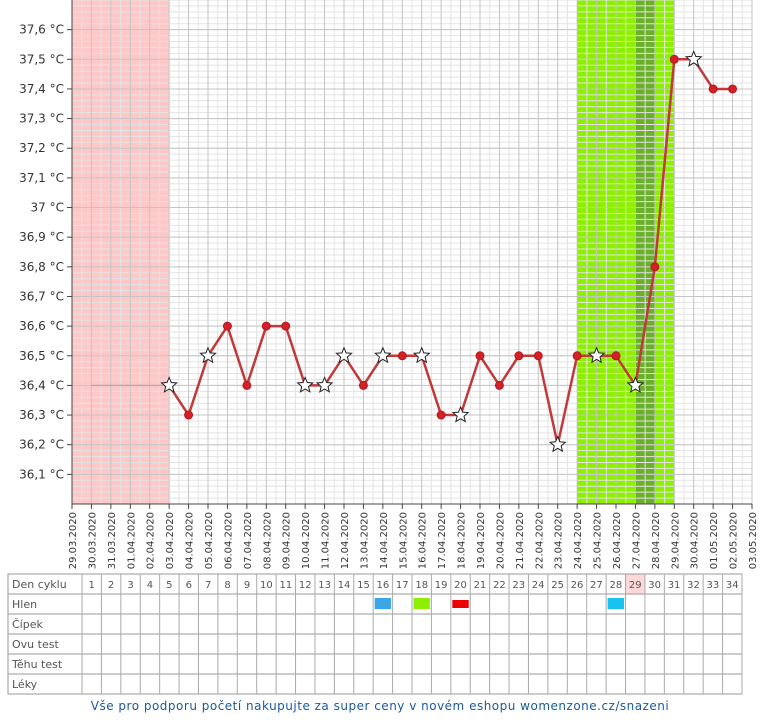  What do you see at coordinates (732, 585) in the screenshot?
I see `cycle-day-number: 34` at bounding box center [732, 585].